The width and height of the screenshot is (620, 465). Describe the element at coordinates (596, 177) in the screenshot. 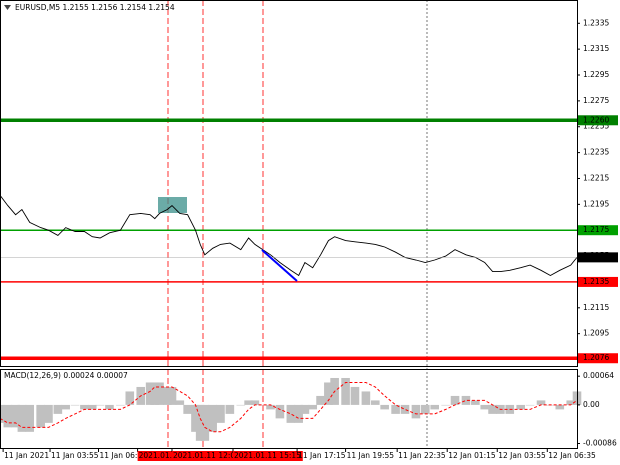

I see `y-tick-label: 1.2215` at that location.